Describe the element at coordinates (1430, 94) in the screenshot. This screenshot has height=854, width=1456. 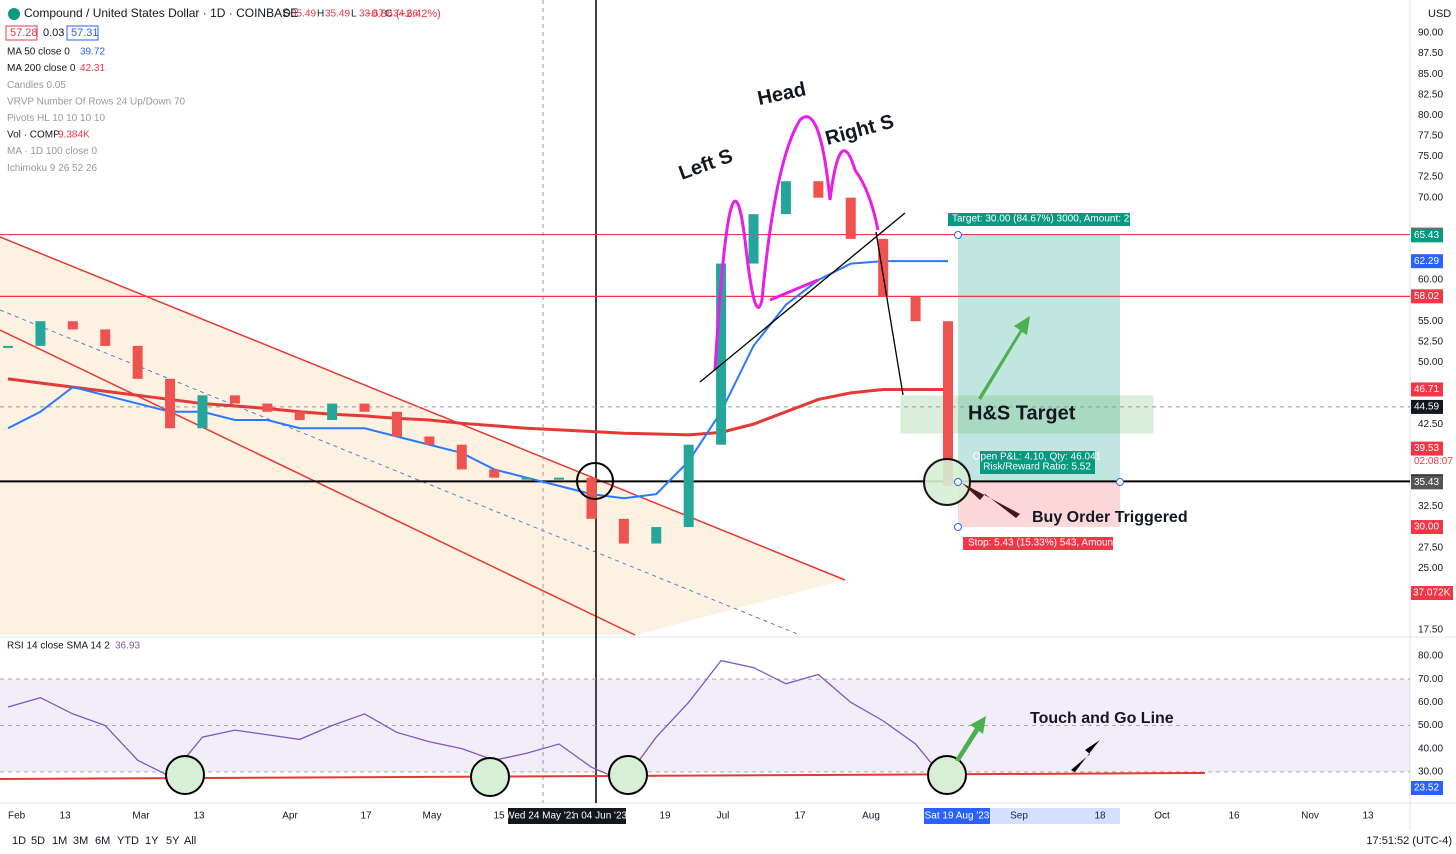
I see `y-tick-label: 82.50` at that location.